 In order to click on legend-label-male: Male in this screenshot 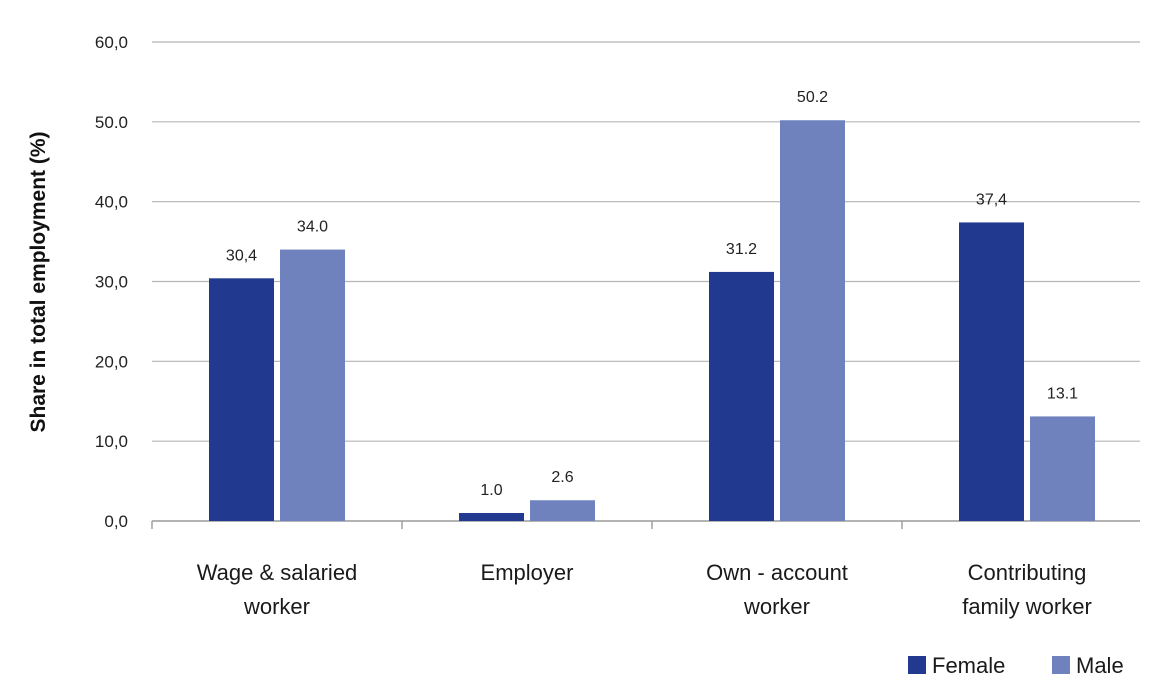, I will do `click(1100, 665)`.